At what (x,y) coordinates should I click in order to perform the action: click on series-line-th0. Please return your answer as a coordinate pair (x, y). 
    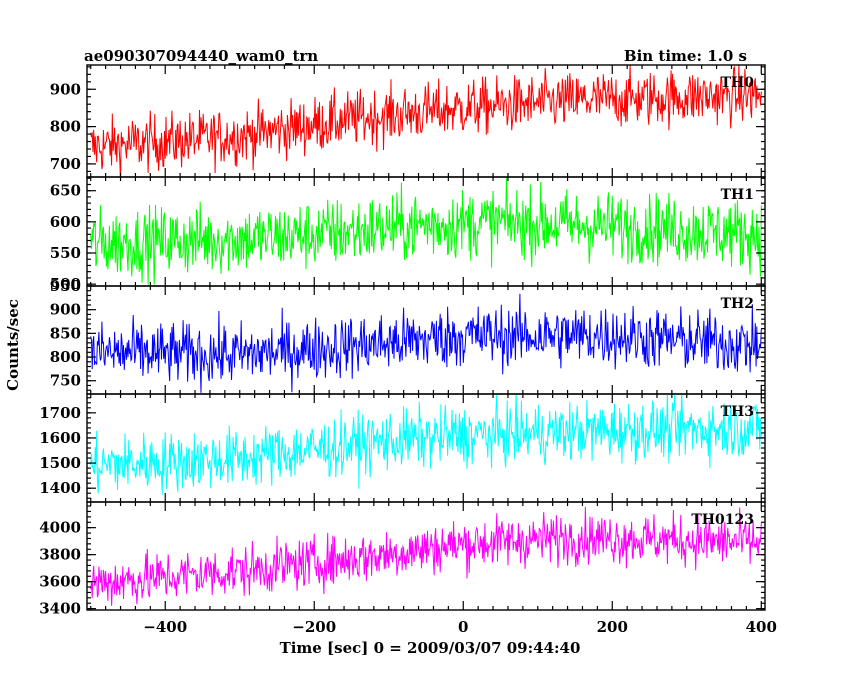
    Looking at the image, I should click on (426, 121).